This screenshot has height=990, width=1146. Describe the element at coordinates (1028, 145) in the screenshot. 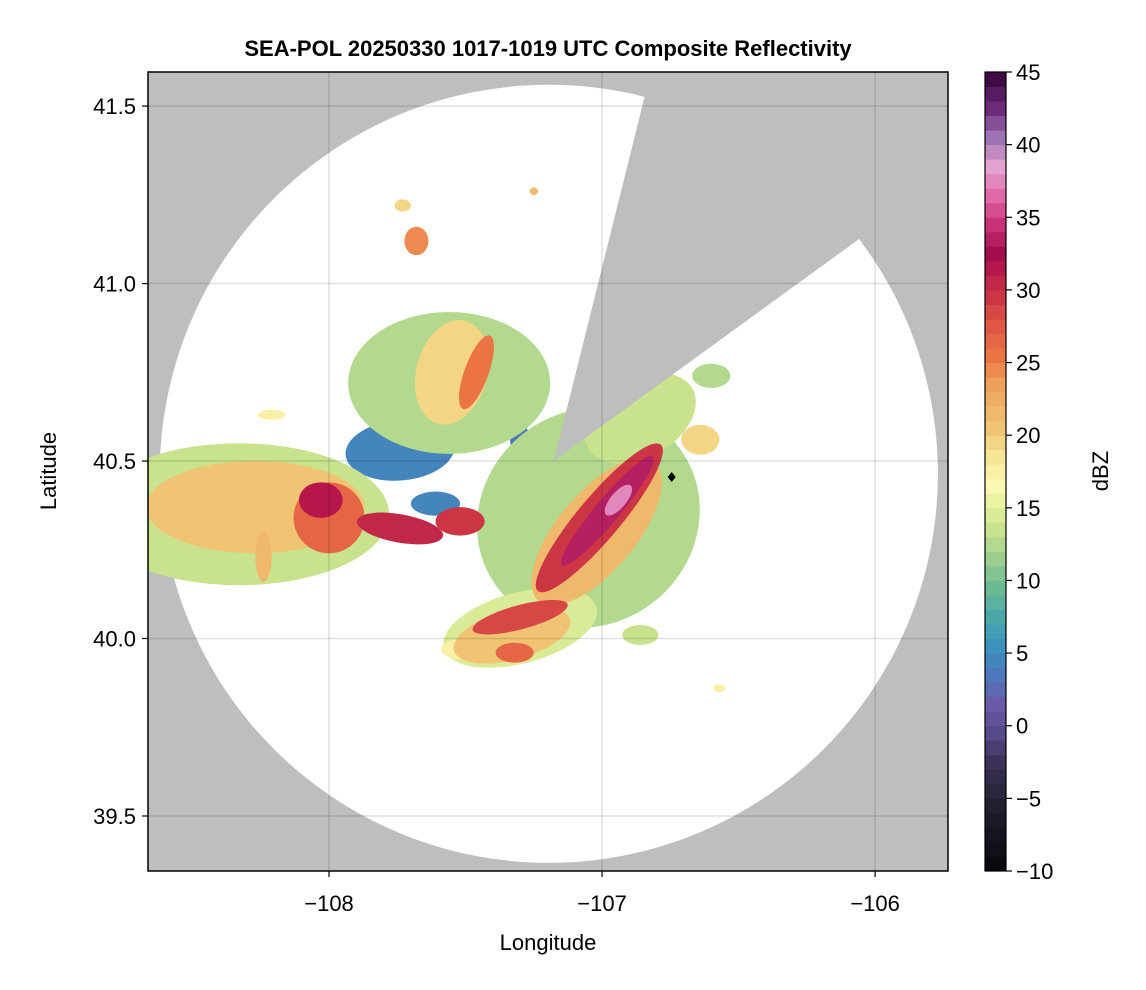

I see `colorbar-tick-label: 40` at that location.